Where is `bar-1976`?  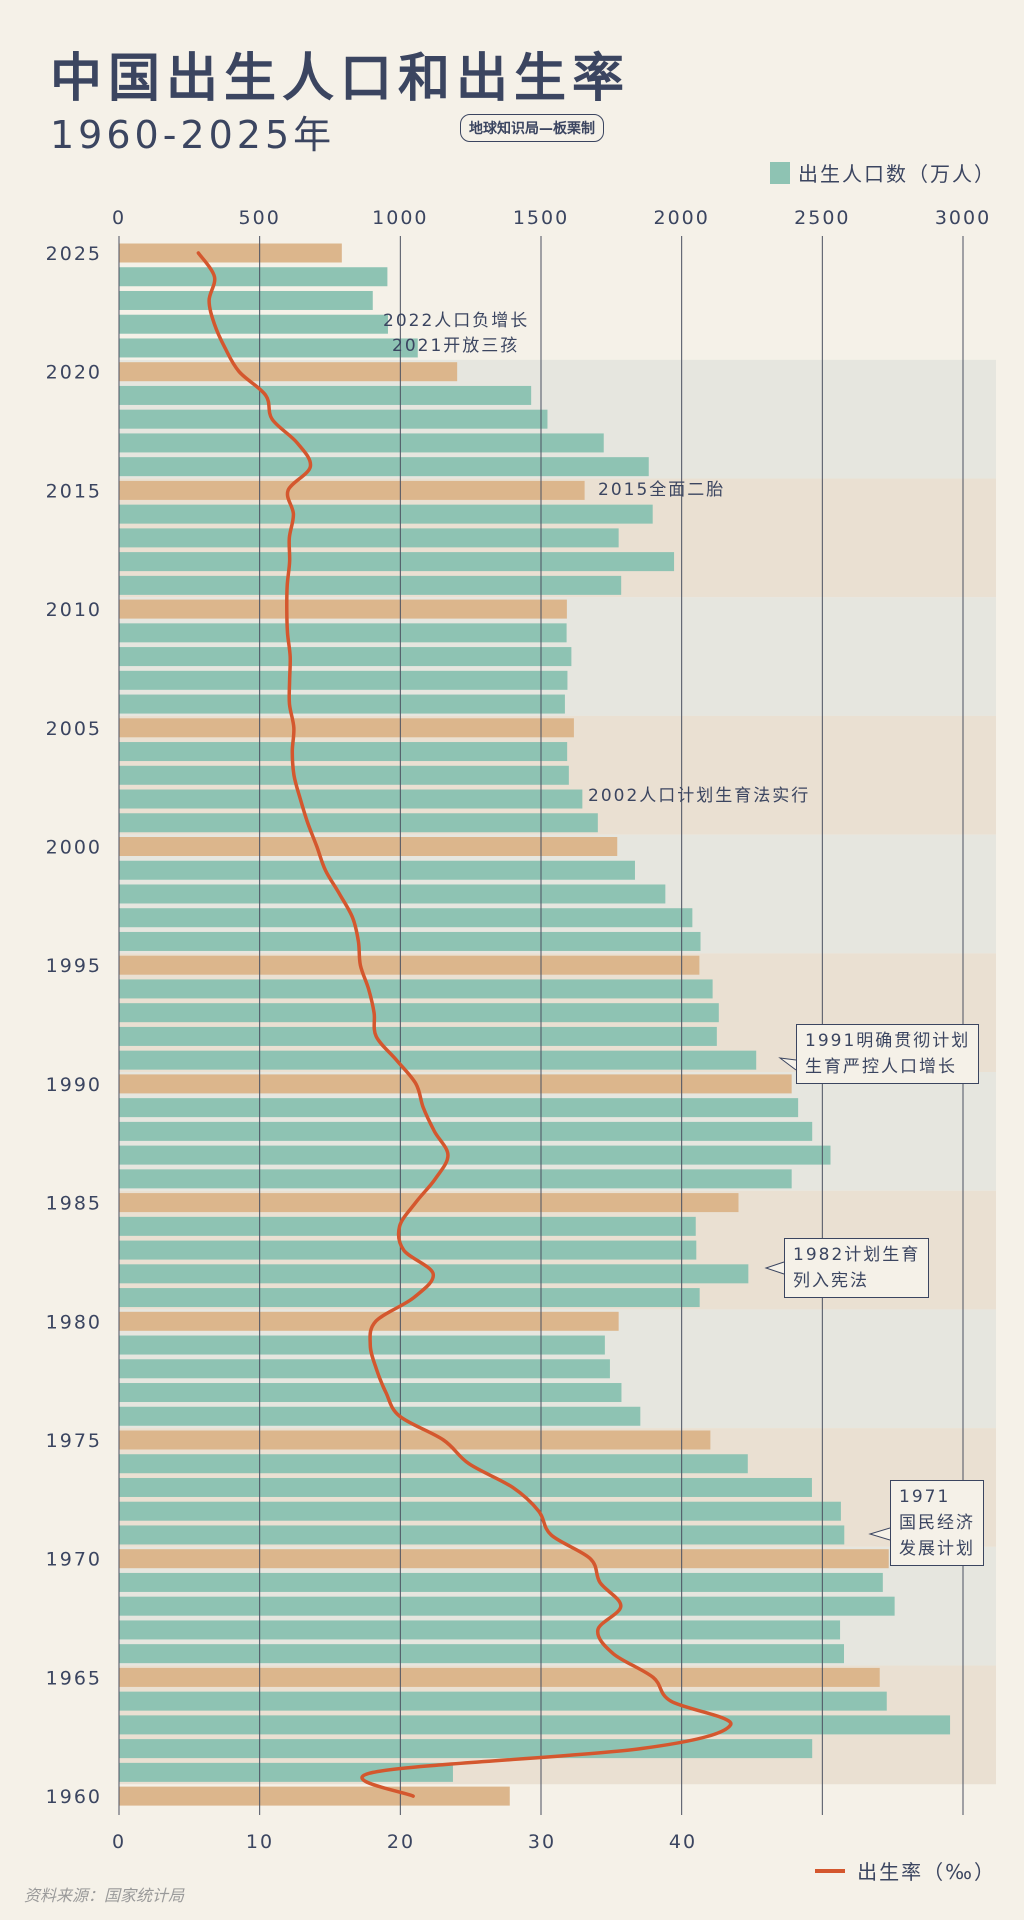
bar-1976 is located at coordinates (380, 1416).